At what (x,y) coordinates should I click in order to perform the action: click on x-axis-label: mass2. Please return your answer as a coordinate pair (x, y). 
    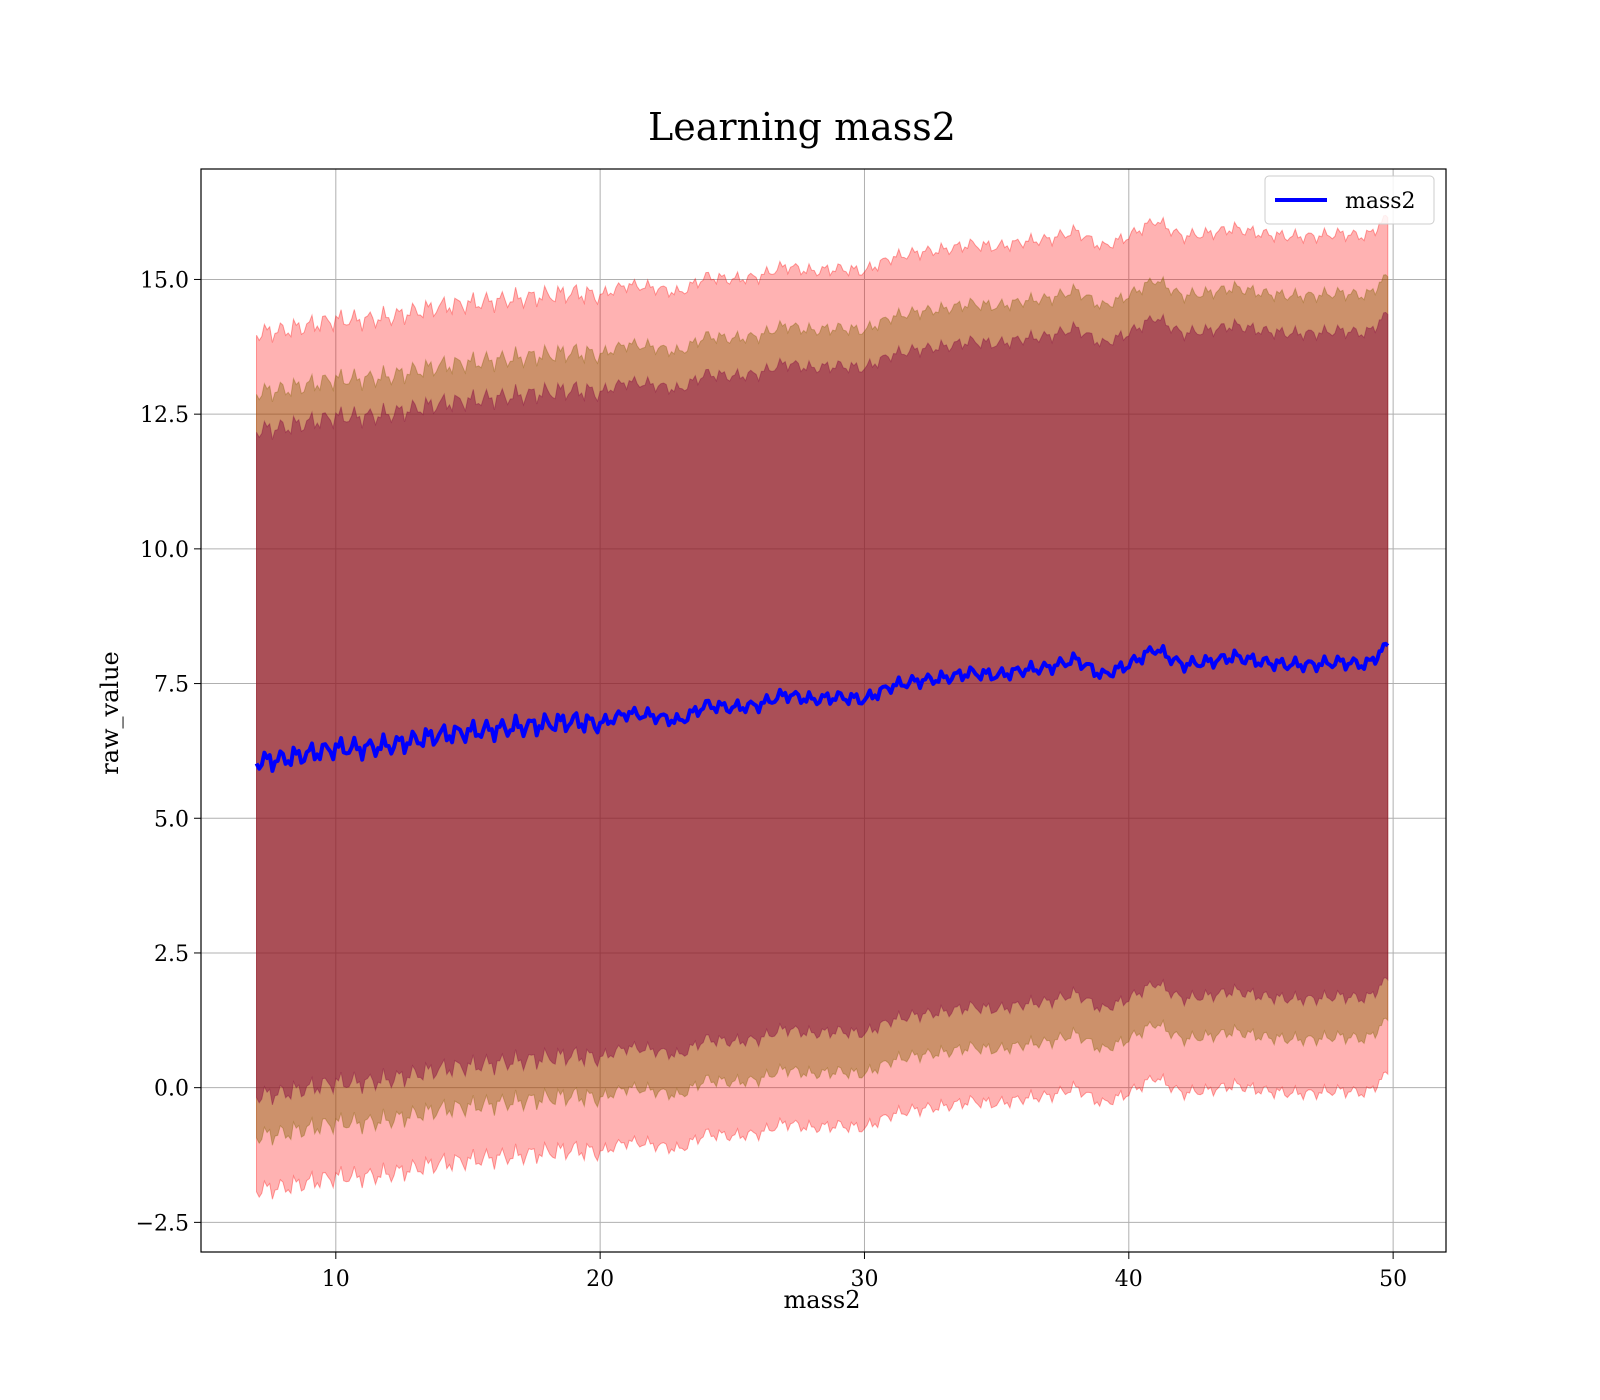
    Looking at the image, I should click on (822, 1300).